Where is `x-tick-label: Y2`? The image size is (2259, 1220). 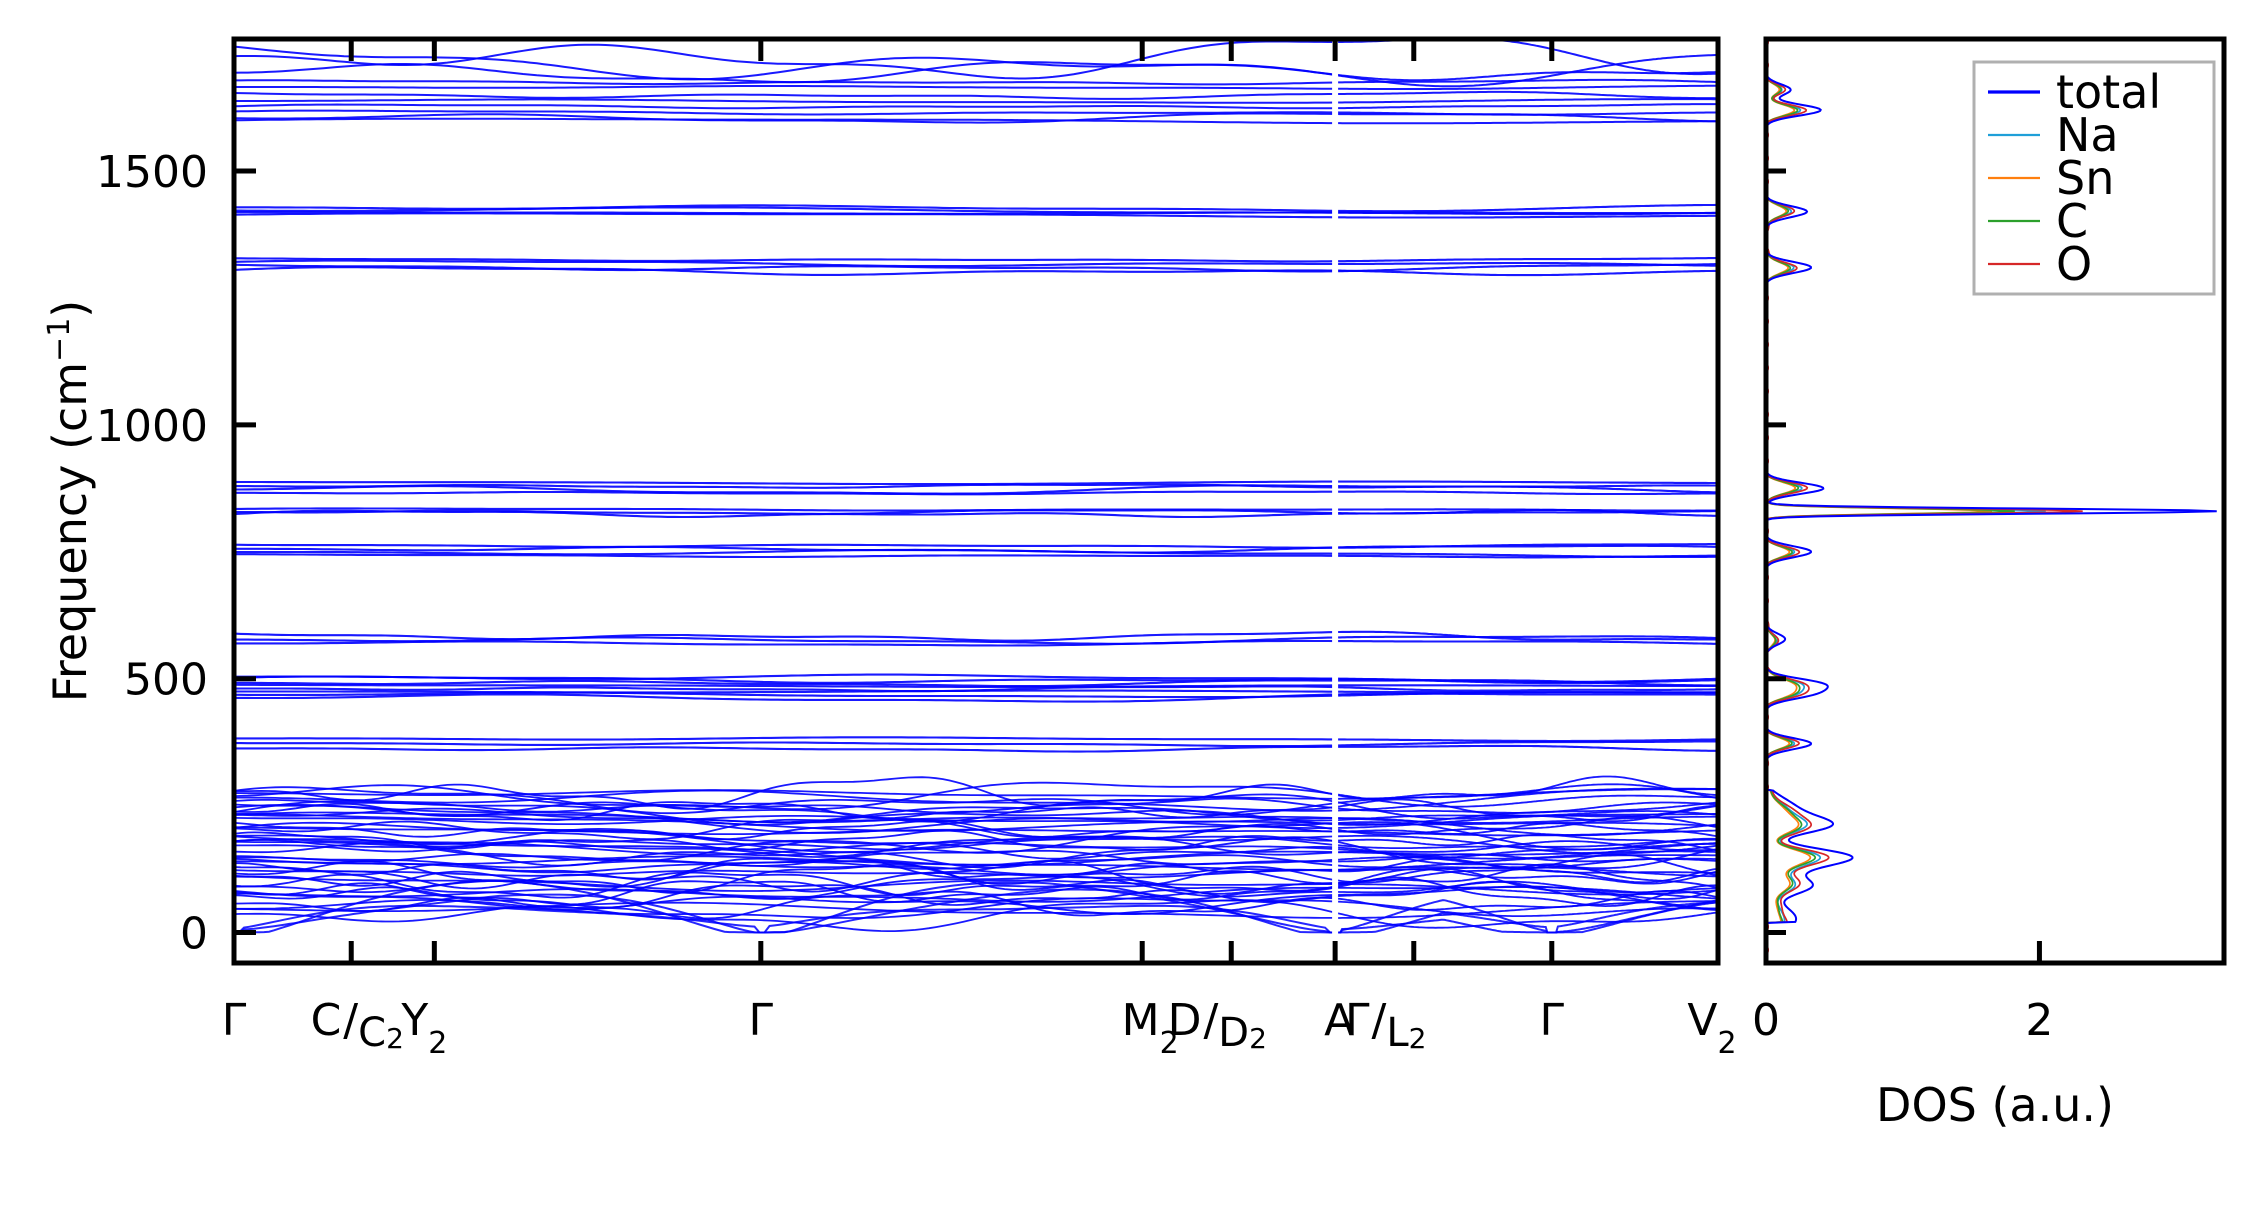
x-tick-label: Y2 is located at coordinates (423, 1028).